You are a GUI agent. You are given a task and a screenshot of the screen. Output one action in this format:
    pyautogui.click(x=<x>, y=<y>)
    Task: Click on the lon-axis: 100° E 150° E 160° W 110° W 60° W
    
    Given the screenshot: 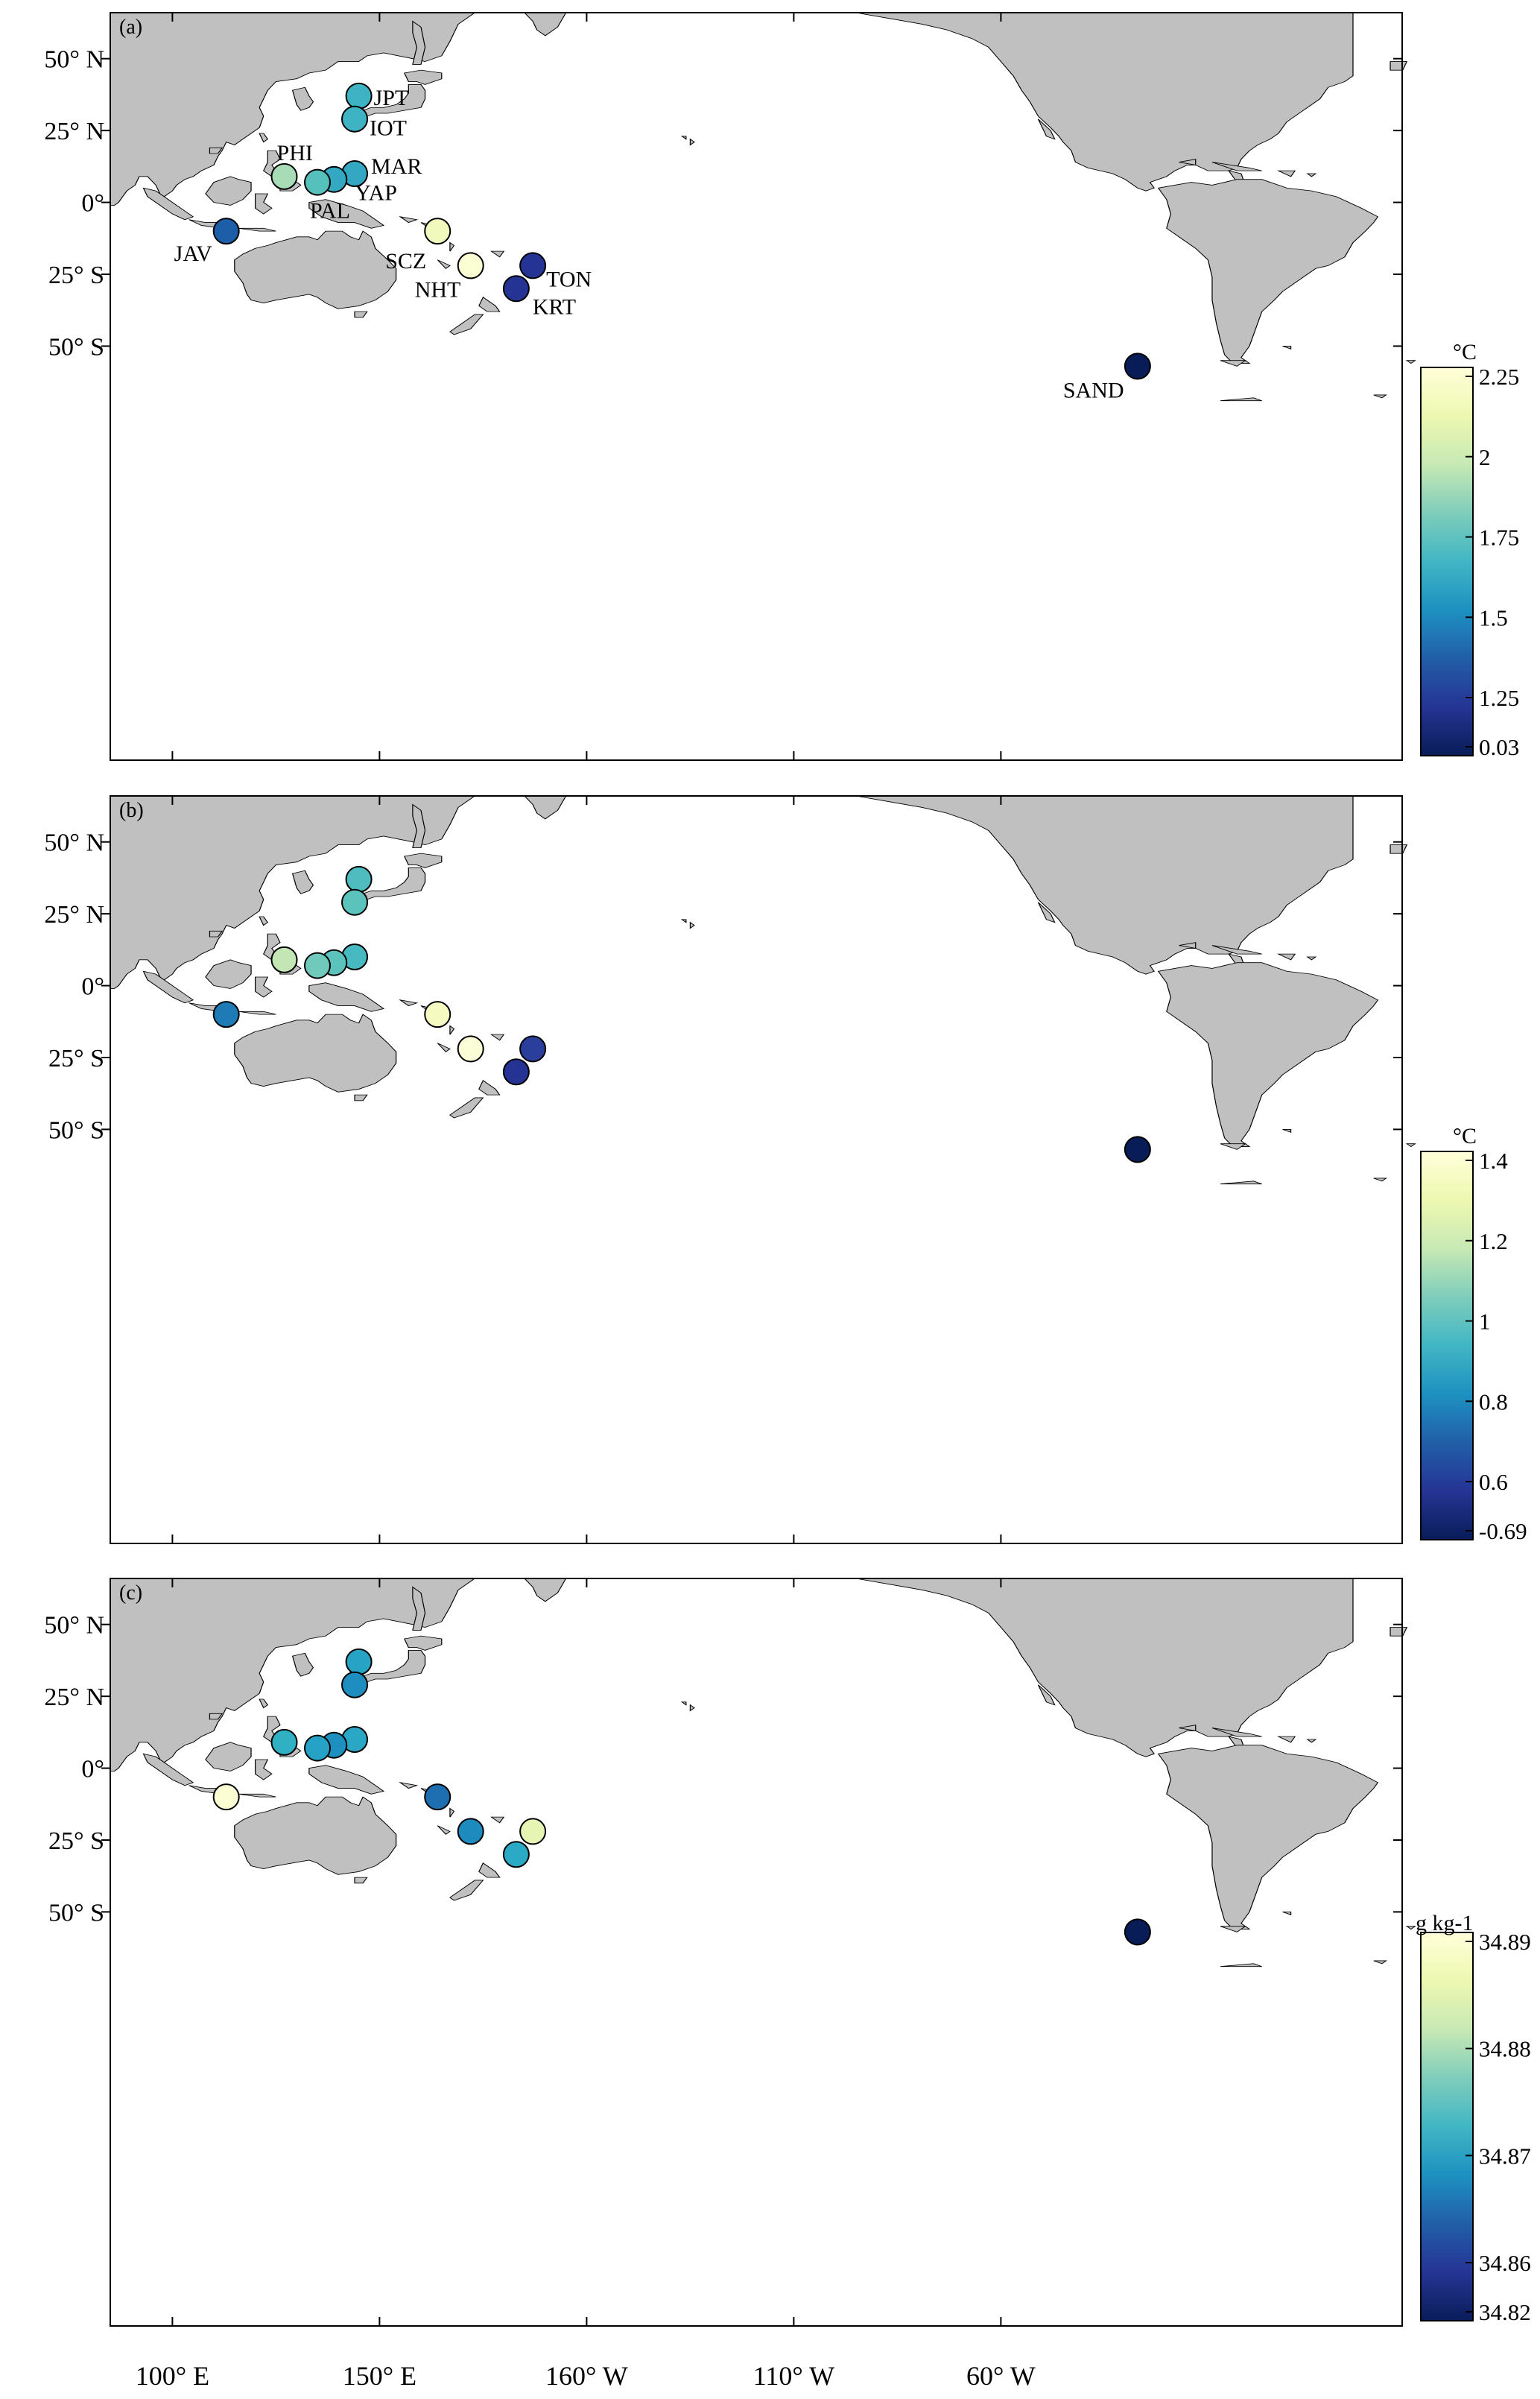 What is the action you would take?
    pyautogui.click(x=586, y=2376)
    